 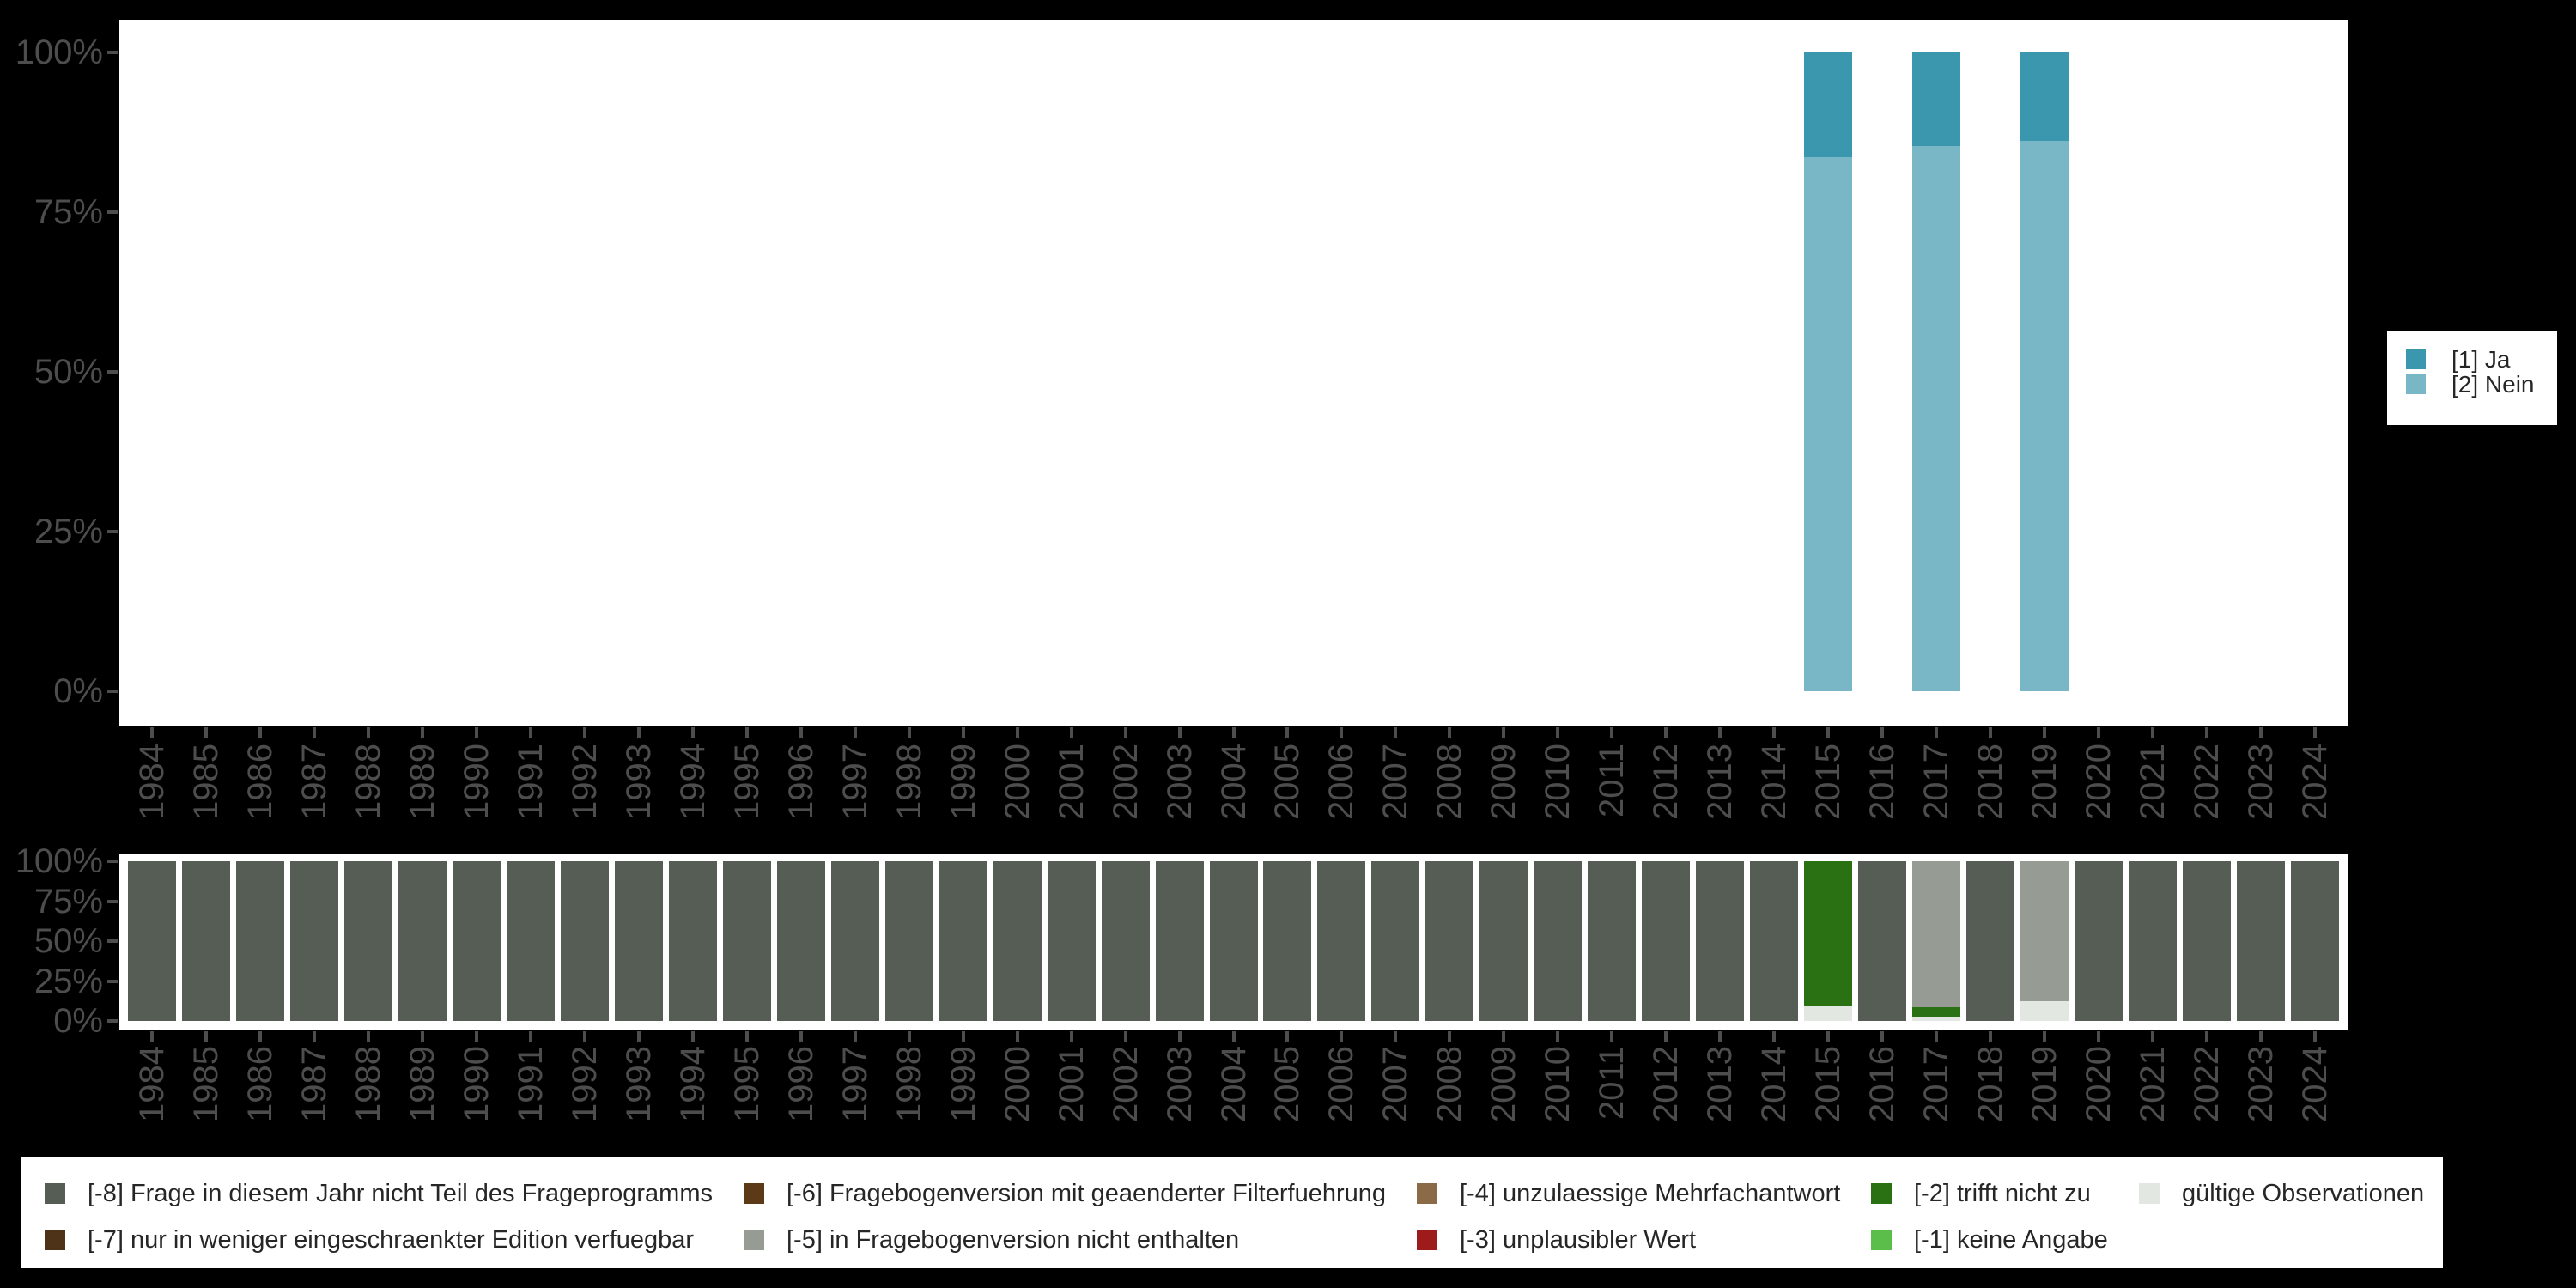 What do you see at coordinates (2153, 1084) in the screenshot?
I see `missings-x-year-label: 2021` at bounding box center [2153, 1084].